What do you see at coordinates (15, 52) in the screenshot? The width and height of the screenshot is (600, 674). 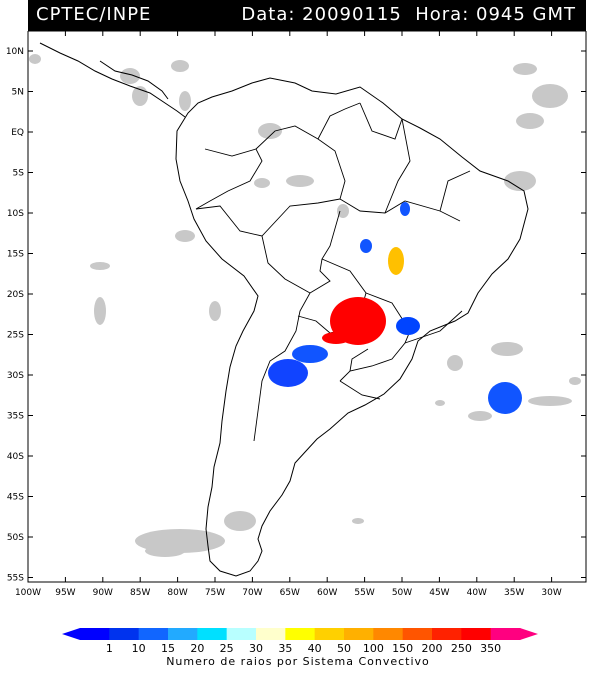 I see `lat-label: 10N` at bounding box center [15, 52].